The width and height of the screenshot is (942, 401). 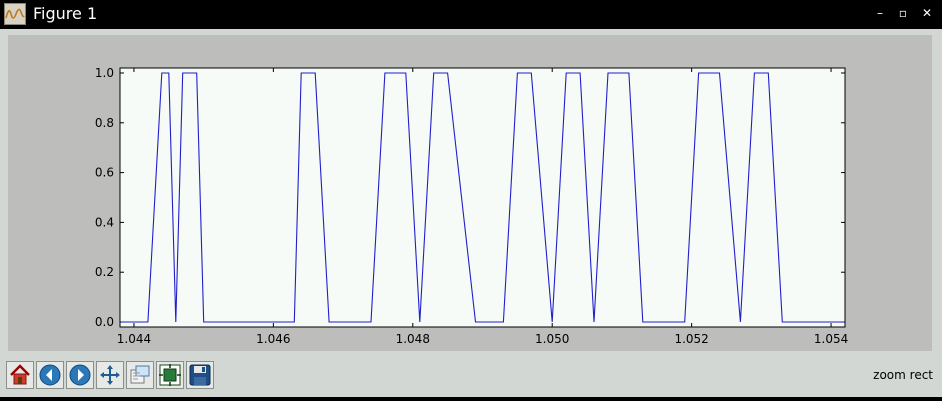 I want to click on y-tick-label: 0.6, so click(x=104, y=173).